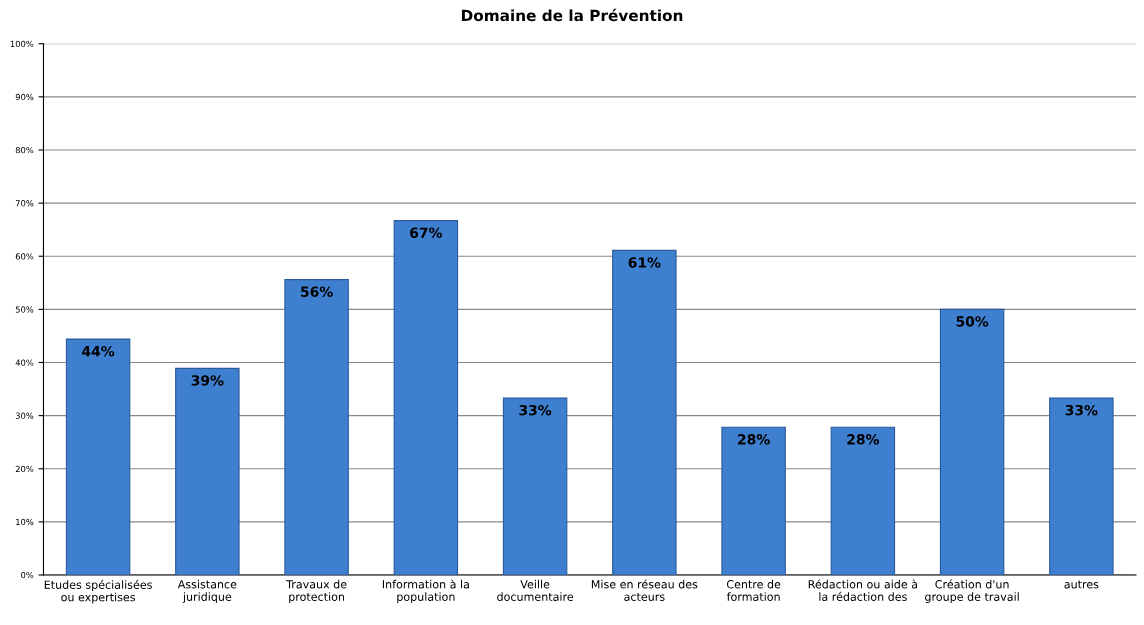  Describe the element at coordinates (98, 351) in the screenshot. I see `data-label: 44%` at that location.